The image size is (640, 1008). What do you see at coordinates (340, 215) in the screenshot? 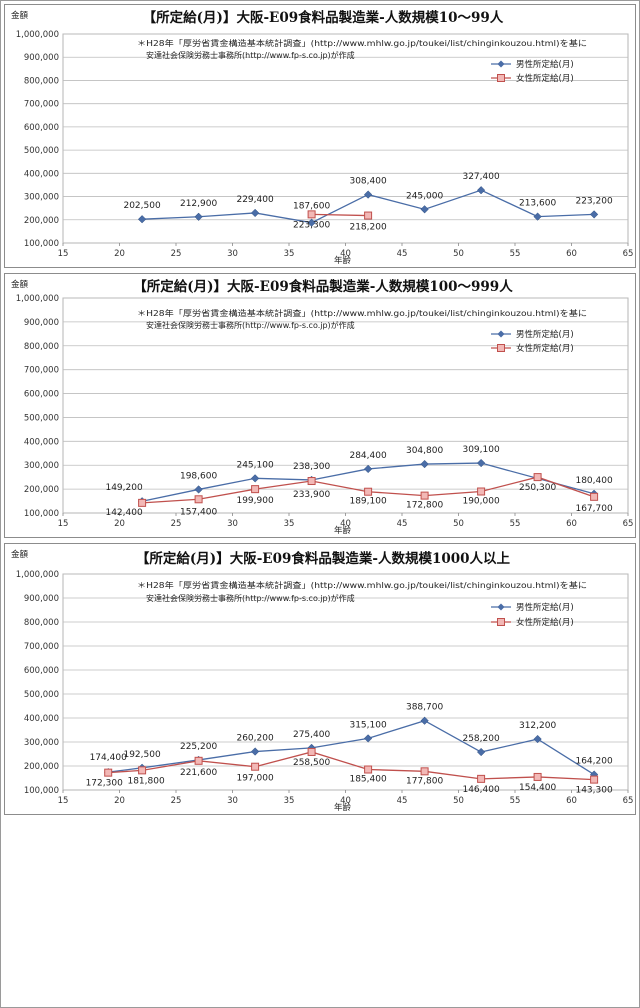
I see `series-line-female` at bounding box center [340, 215].